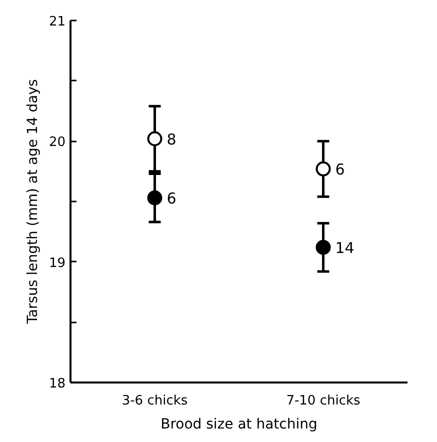 The width and height of the screenshot is (437, 442). What do you see at coordinates (171, 139) in the screenshot?
I see `annotation: 8` at bounding box center [171, 139].